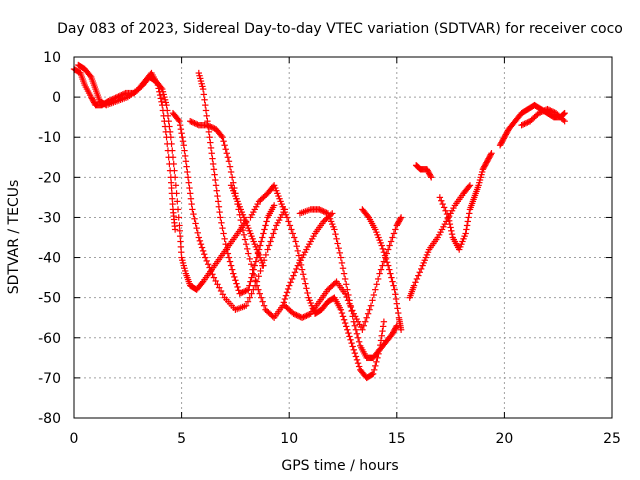  Describe the element at coordinates (49, 259) in the screenshot. I see `y-tick-label: -40` at that location.